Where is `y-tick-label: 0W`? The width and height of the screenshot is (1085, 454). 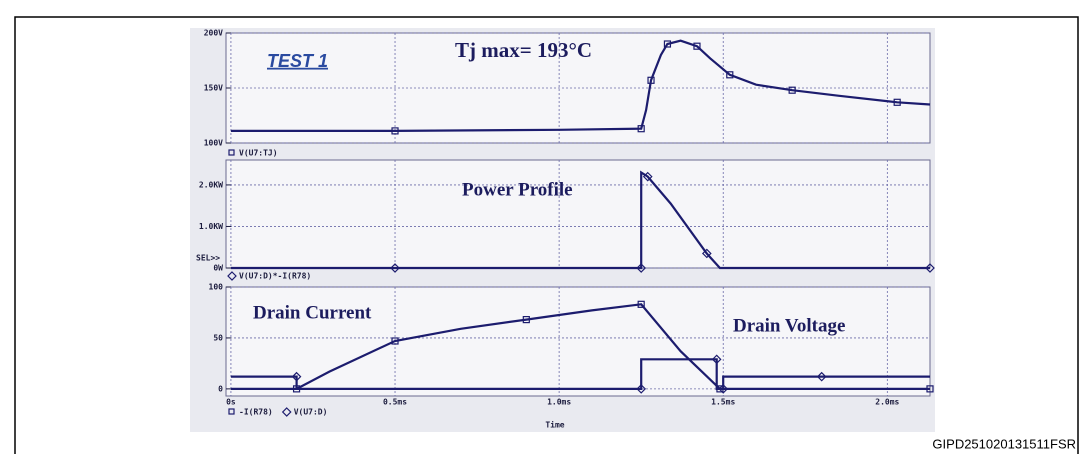
y-tick-label: 0W is located at coordinates (218, 268).